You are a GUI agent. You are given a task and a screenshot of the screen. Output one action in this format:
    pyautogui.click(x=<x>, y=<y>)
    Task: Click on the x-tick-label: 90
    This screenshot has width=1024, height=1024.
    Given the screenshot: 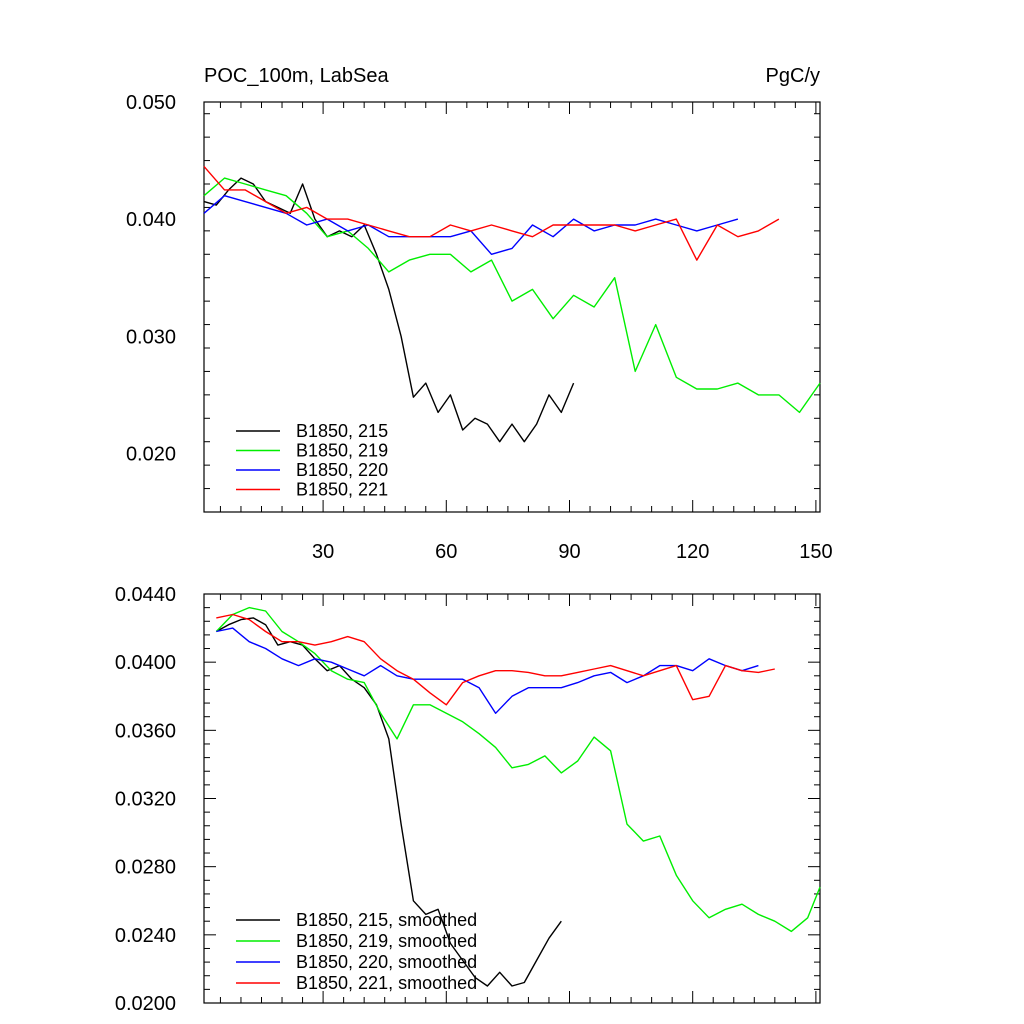 What is the action you would take?
    pyautogui.click(x=569, y=552)
    